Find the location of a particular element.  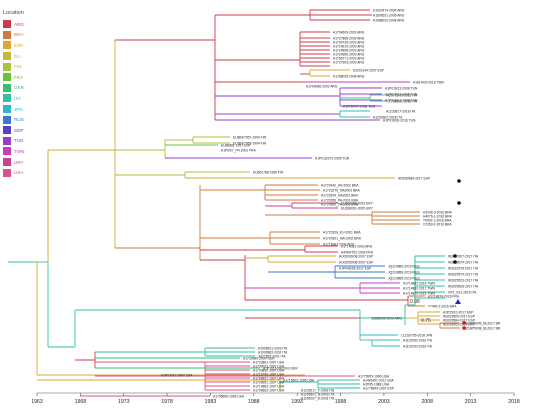

tip-label: VP2_D21-2016 ITA is located at coordinates (462, 292).